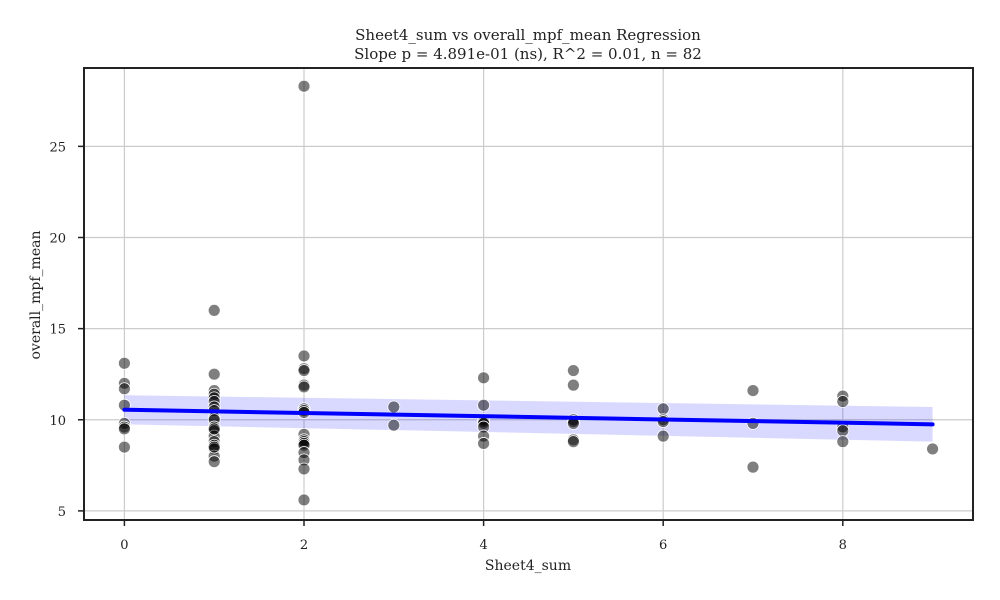  What do you see at coordinates (528, 566) in the screenshot?
I see `x-axis-label: Sheet4_sum` at bounding box center [528, 566].